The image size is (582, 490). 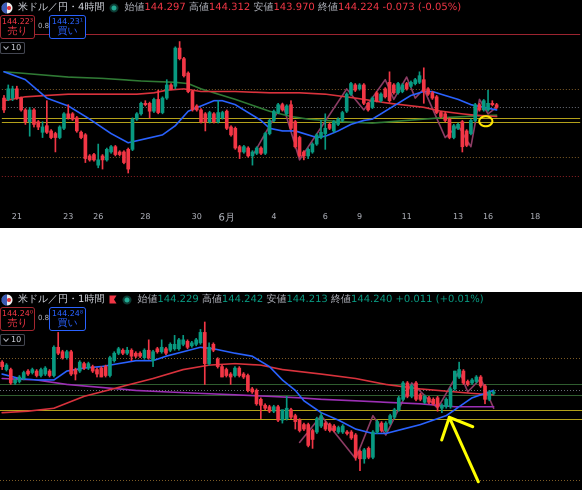 I want to click on buy-button: 144.23¹ 買い, so click(x=67, y=27).